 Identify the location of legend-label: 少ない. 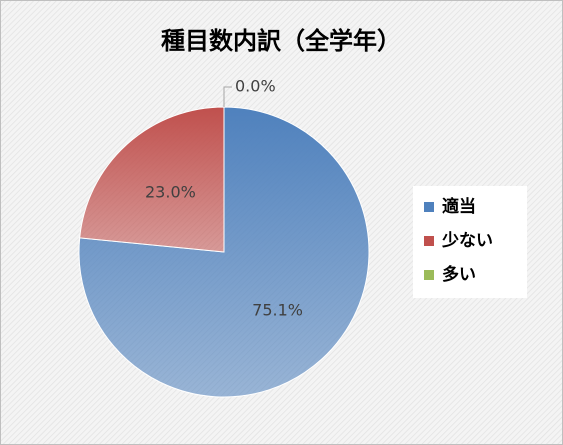
(467, 241).